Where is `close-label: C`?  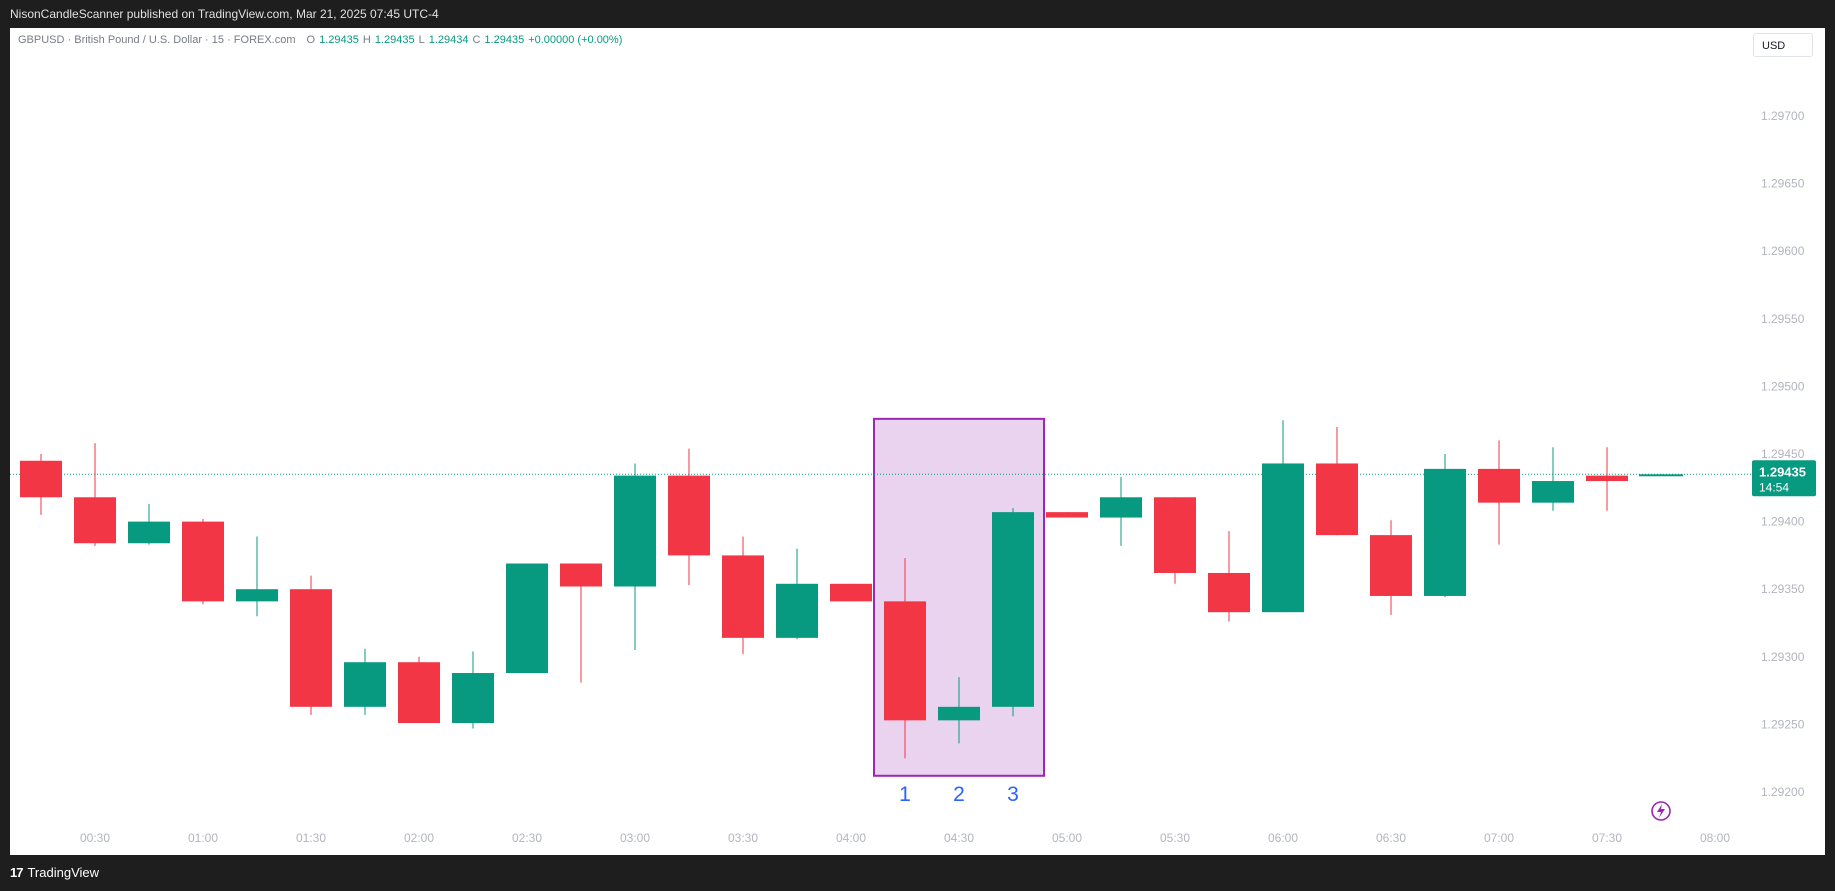 close-label: C is located at coordinates (476, 40).